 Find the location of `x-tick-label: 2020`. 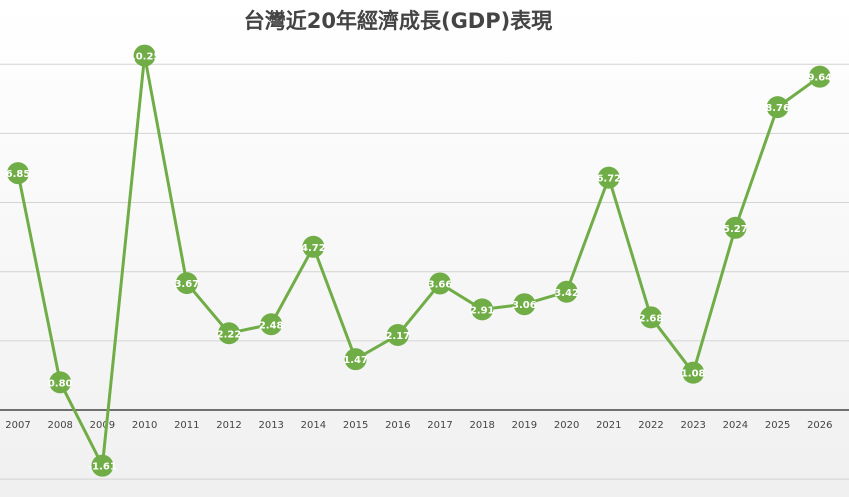

x-tick-label: 2020 is located at coordinates (566, 425).